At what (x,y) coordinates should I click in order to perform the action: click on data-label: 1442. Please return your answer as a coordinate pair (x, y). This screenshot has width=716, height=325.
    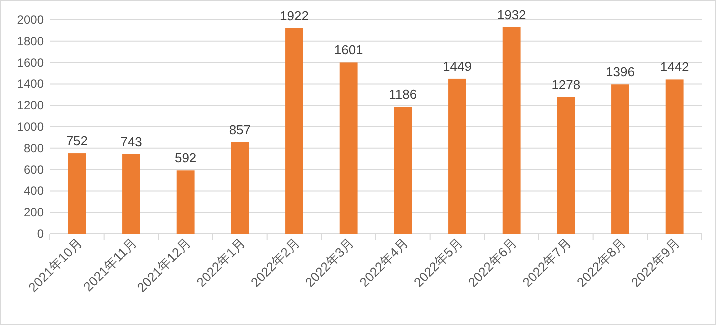
    Looking at the image, I should click on (675, 67).